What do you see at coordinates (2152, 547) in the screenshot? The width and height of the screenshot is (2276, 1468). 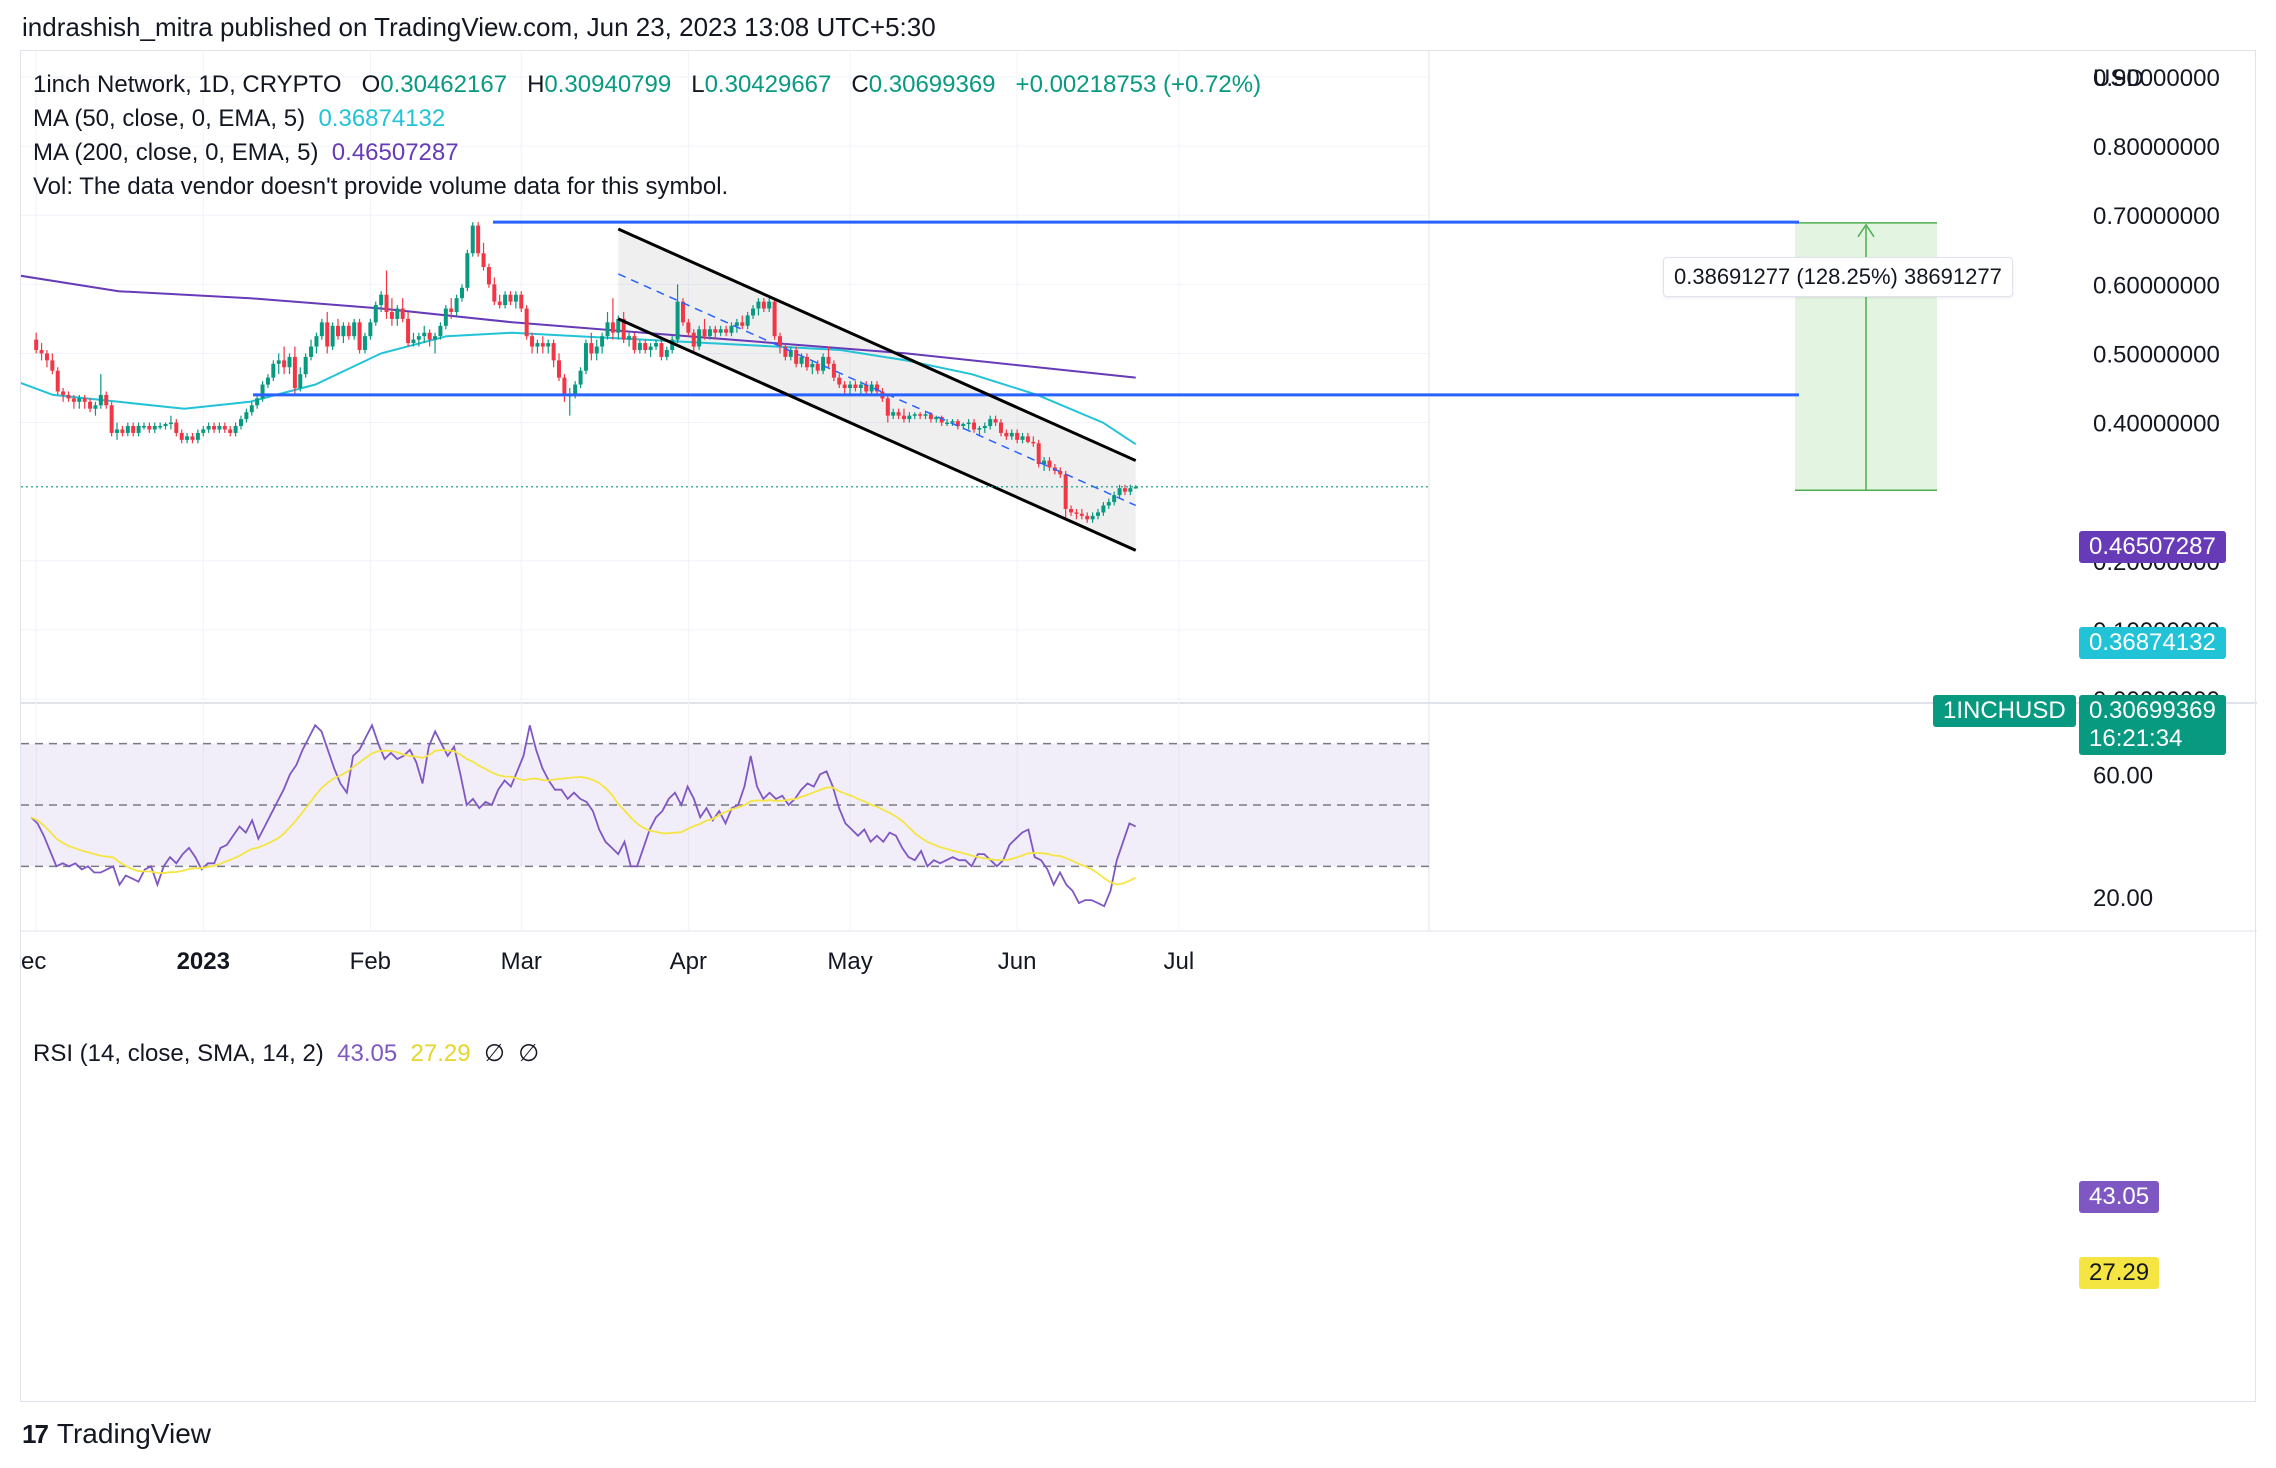 I see `ma200-price-tag: 0.46507287` at bounding box center [2152, 547].